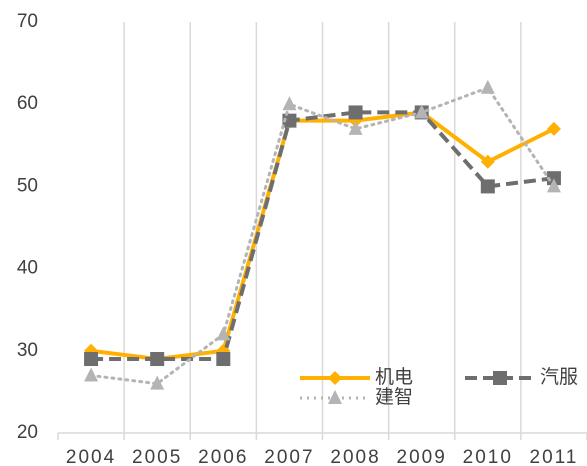 Image resolution: width=587 pixels, height=466 pixels. I want to click on legend-label: 机电, so click(394, 377).